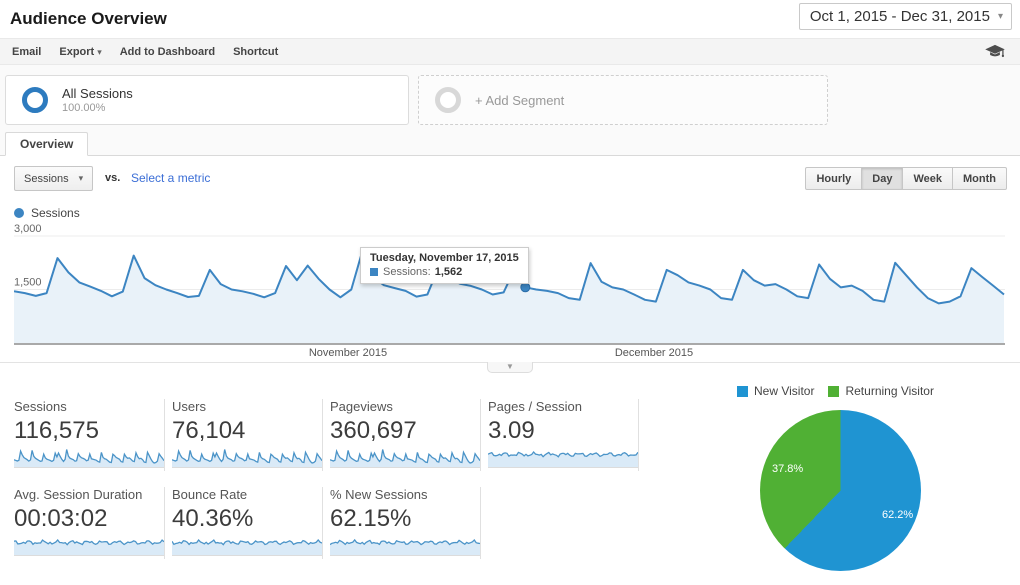 This screenshot has height=585, width=1020. What do you see at coordinates (520, 100) in the screenshot?
I see `add-segment-label: + Add Segment` at bounding box center [520, 100].